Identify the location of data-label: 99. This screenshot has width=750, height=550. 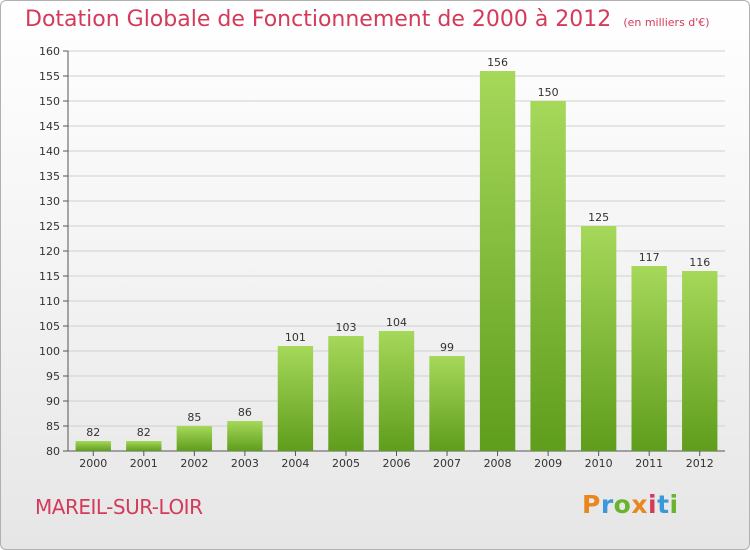
(447, 347).